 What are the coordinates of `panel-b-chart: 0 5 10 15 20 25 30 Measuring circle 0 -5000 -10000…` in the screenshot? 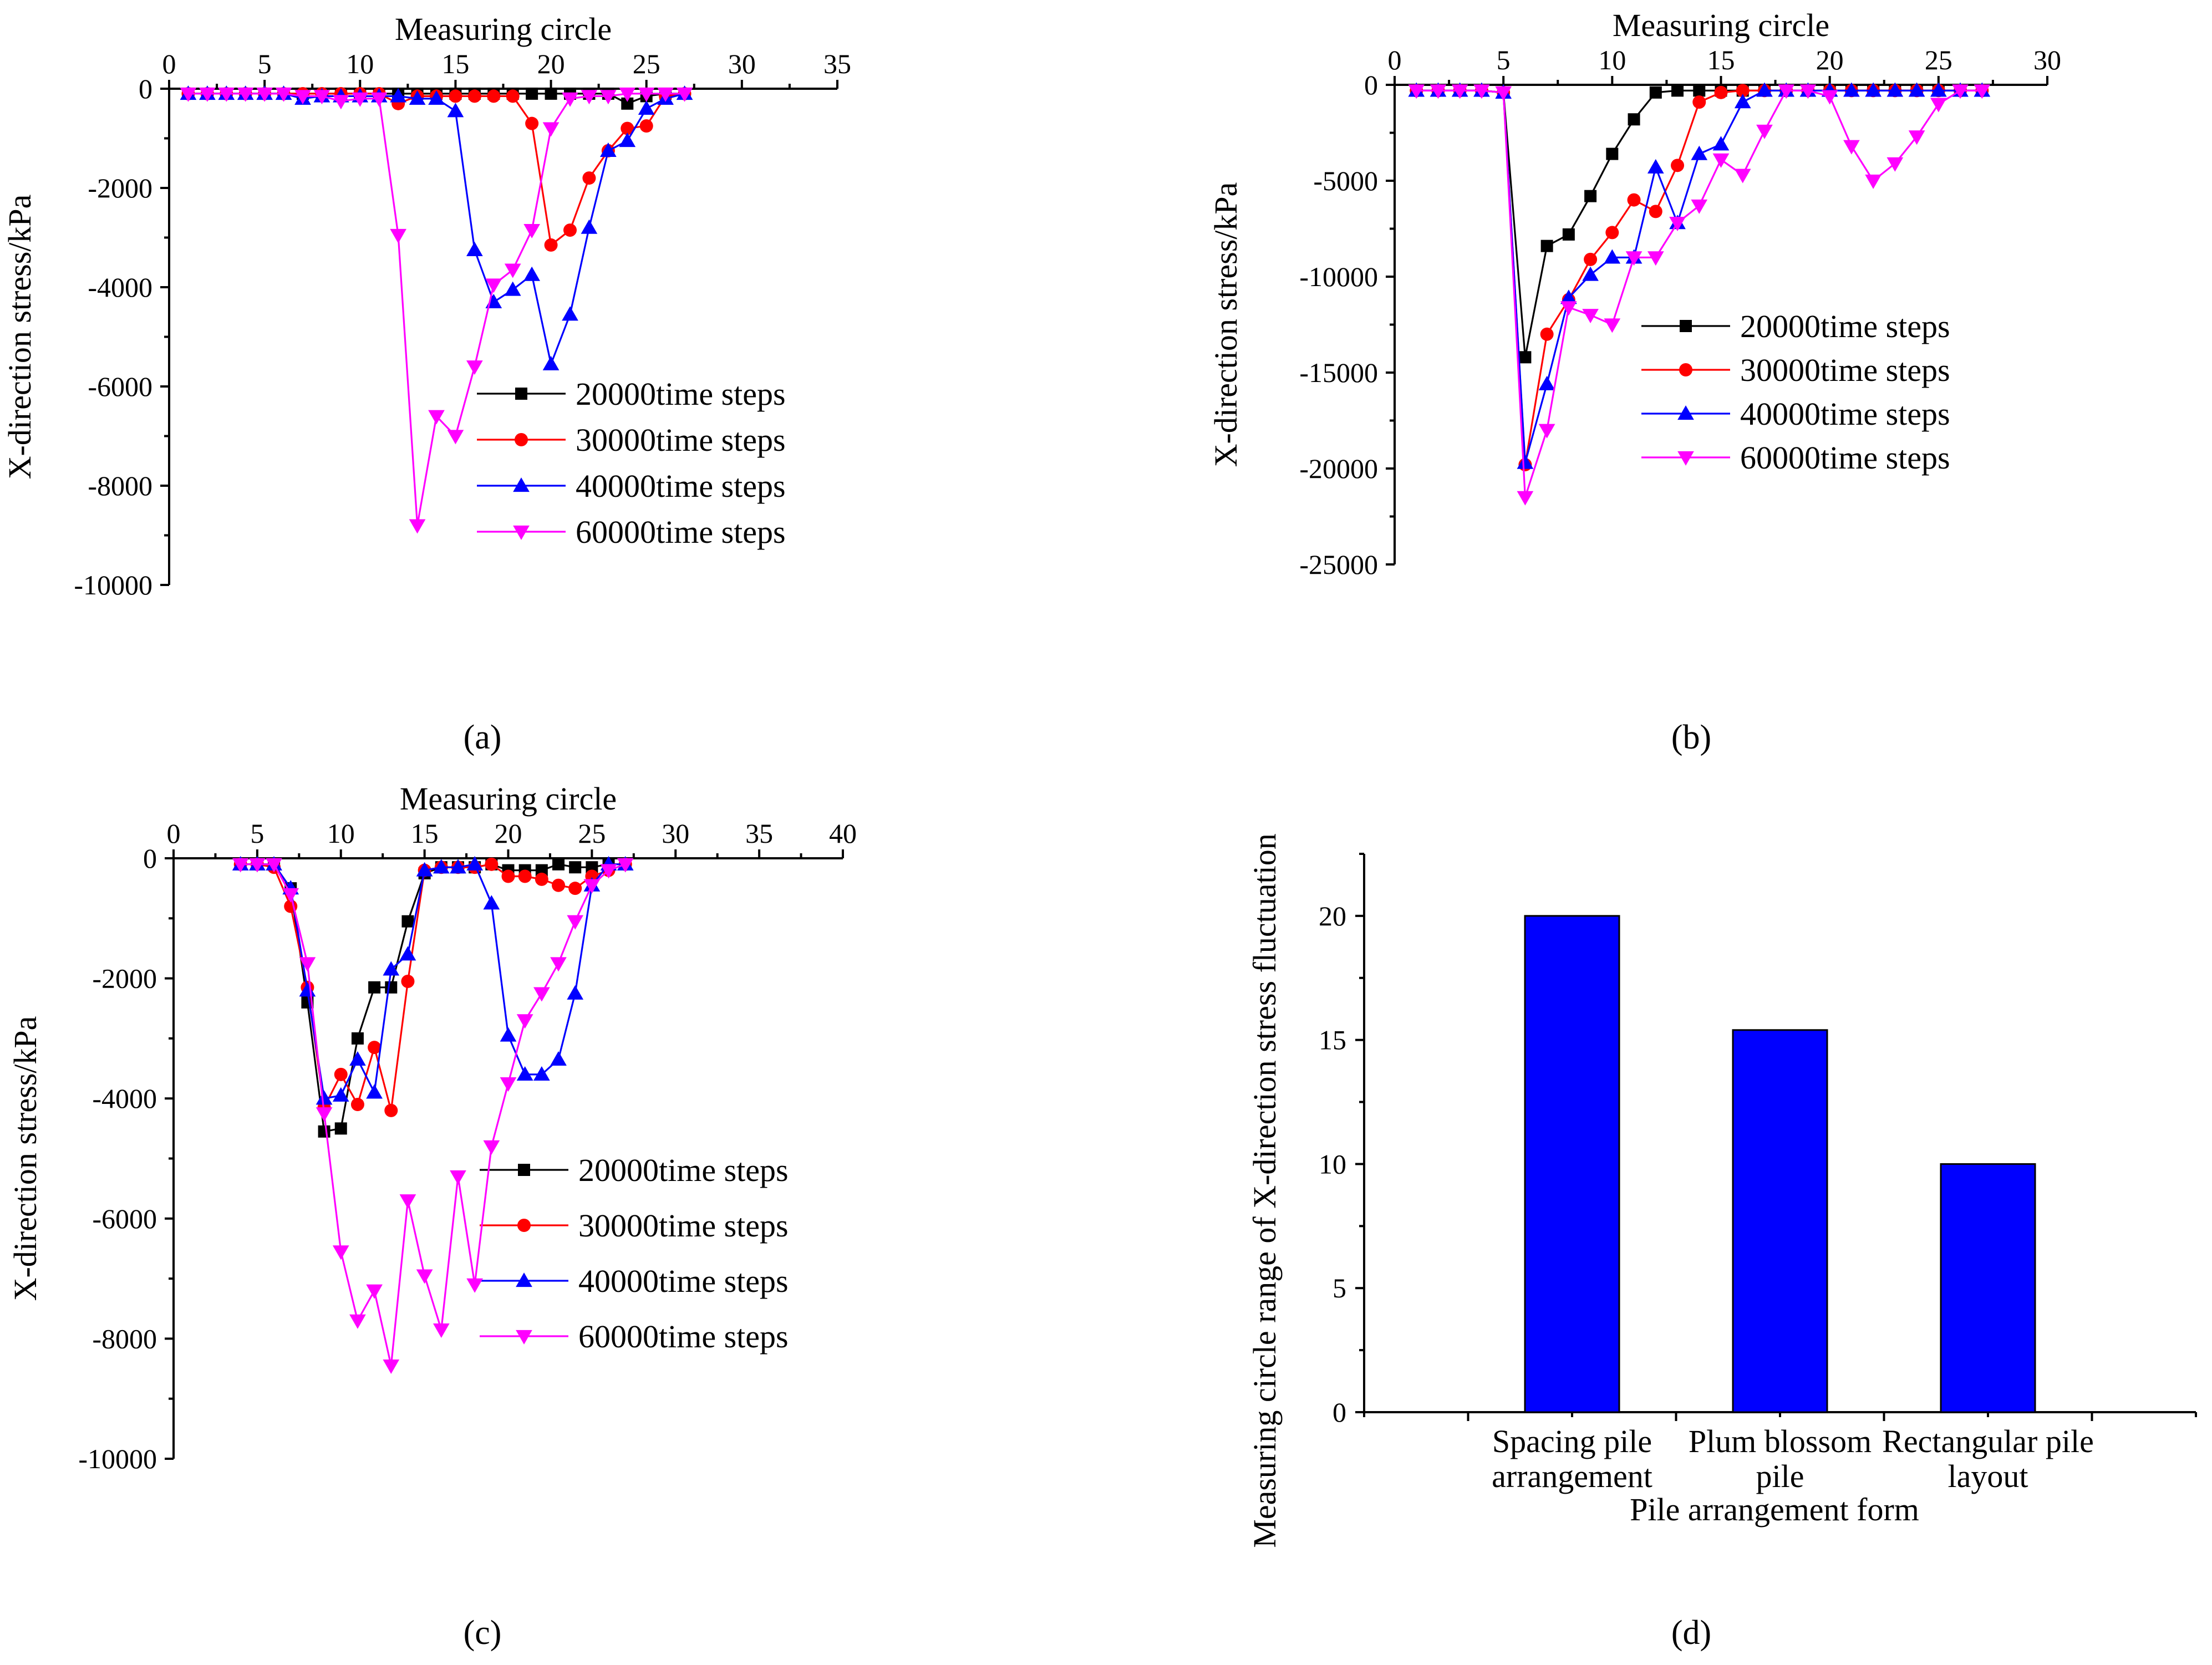 It's located at (1634, 293).